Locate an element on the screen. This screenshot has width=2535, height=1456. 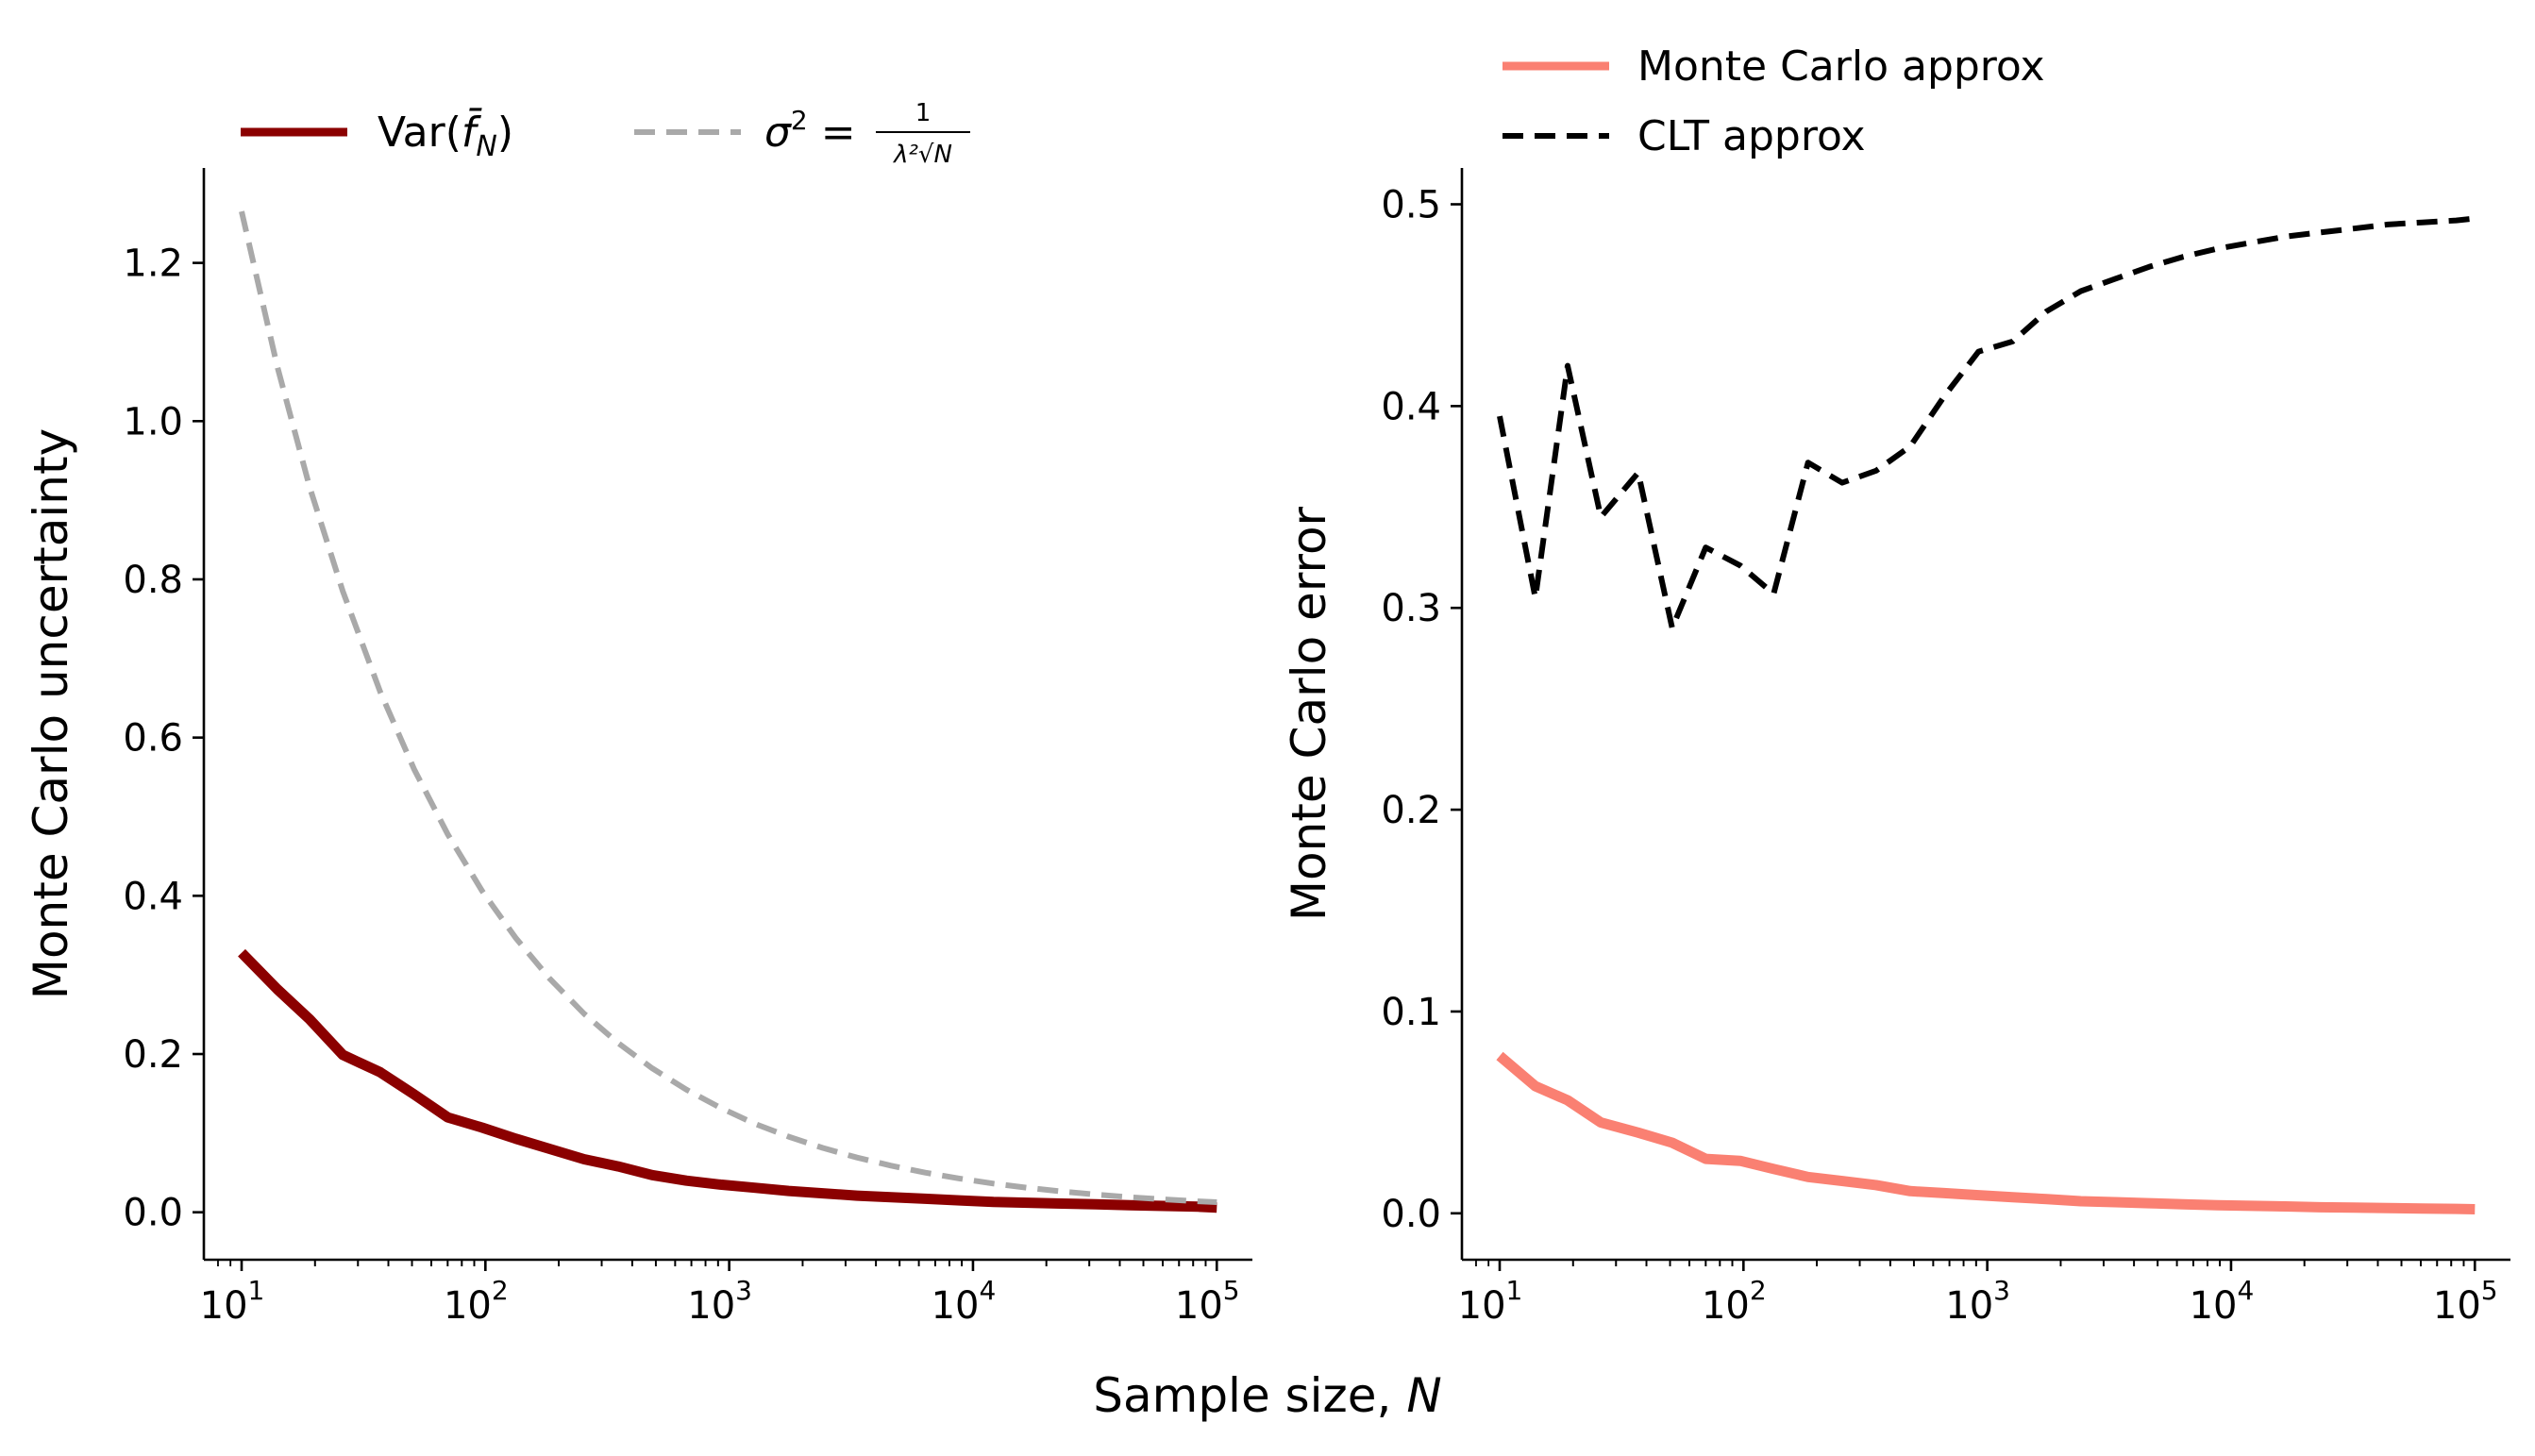
y-tick-label: 0.1 is located at coordinates (1411, 1012).